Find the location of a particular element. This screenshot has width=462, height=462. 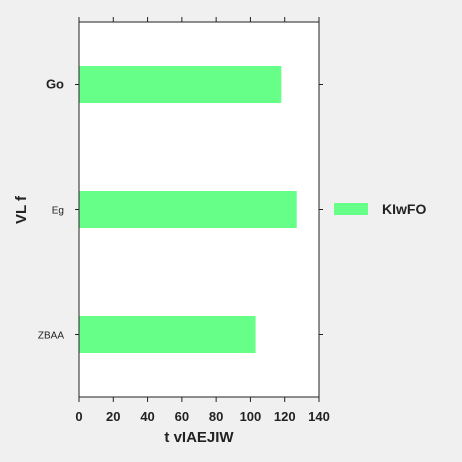

y-tick-label: ZBAA is located at coordinates (51, 336).